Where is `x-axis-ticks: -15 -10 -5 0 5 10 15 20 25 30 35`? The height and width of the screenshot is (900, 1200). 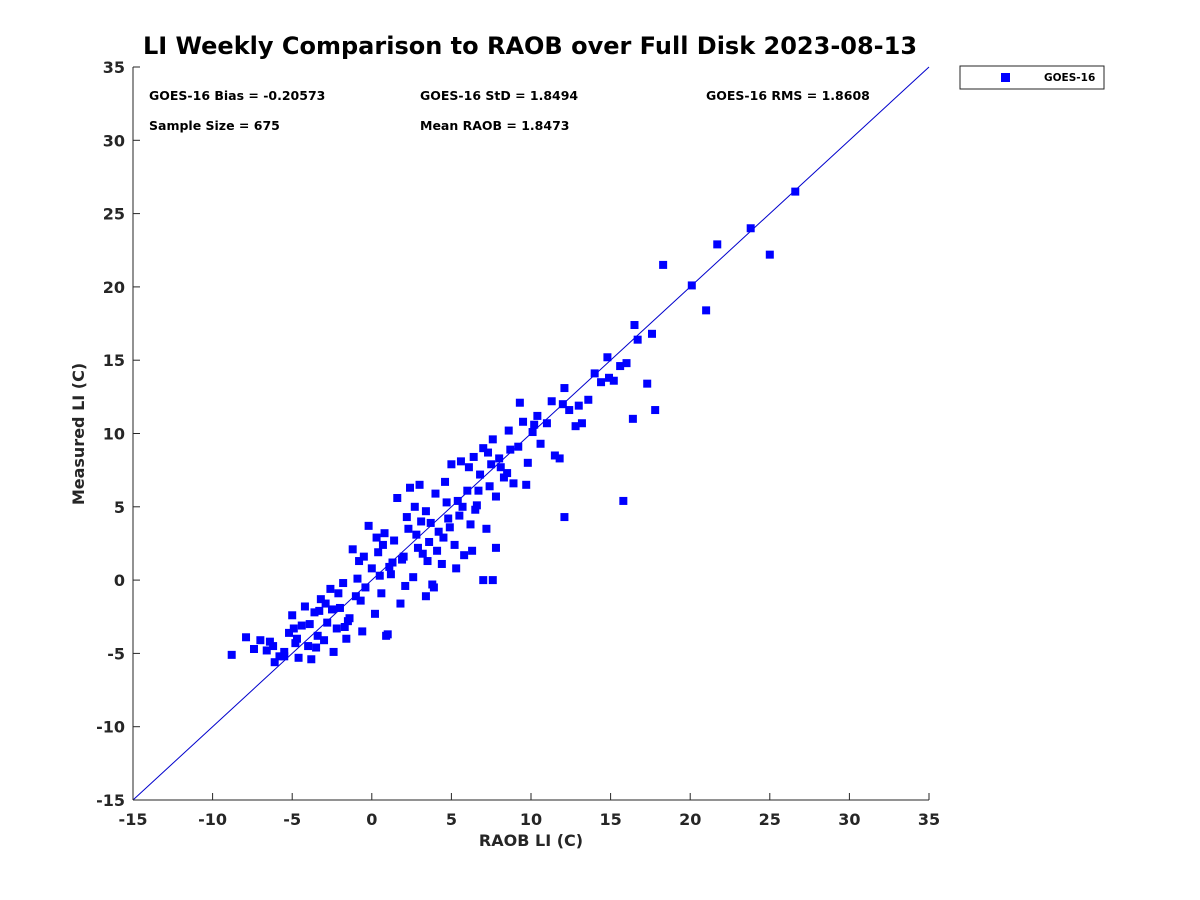 x-axis-ticks: -15 -10 -5 0 5 10 15 20 25 30 35 is located at coordinates (529, 811).